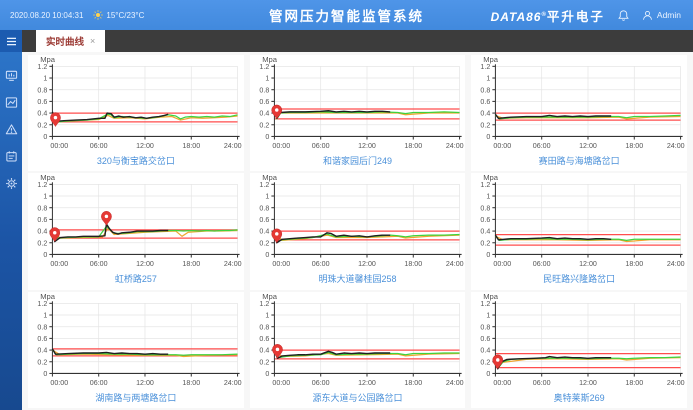 The height and width of the screenshot is (410, 693). I want to click on chart-title-link: 和谐家园后门249, so click(357, 161).